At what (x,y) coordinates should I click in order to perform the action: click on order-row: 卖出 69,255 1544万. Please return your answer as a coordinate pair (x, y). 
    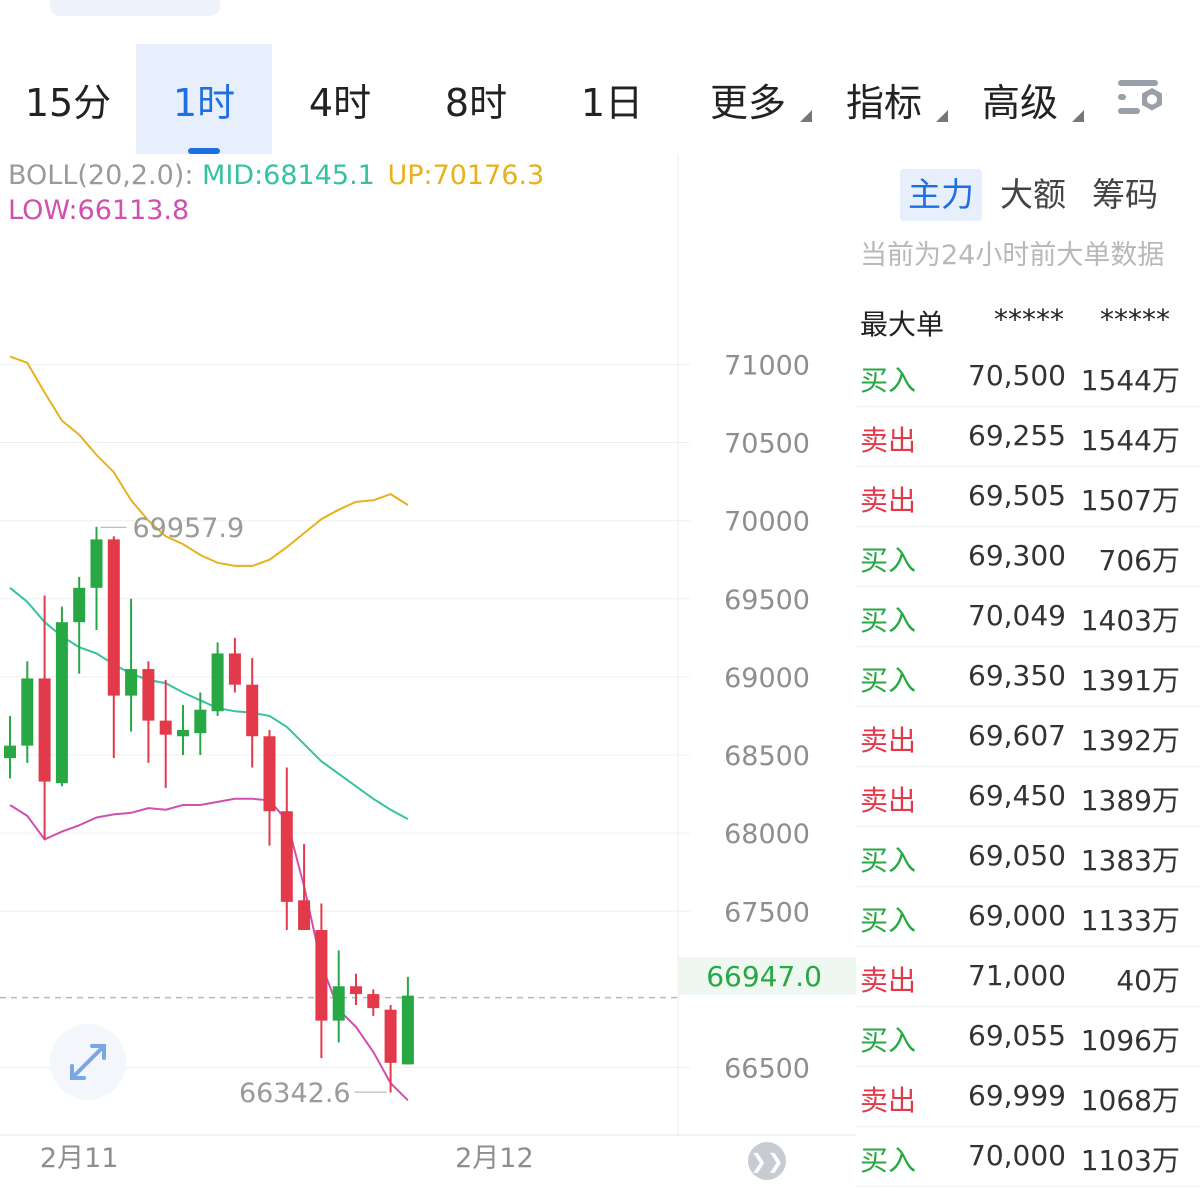
    Looking at the image, I should click on (1028, 437).